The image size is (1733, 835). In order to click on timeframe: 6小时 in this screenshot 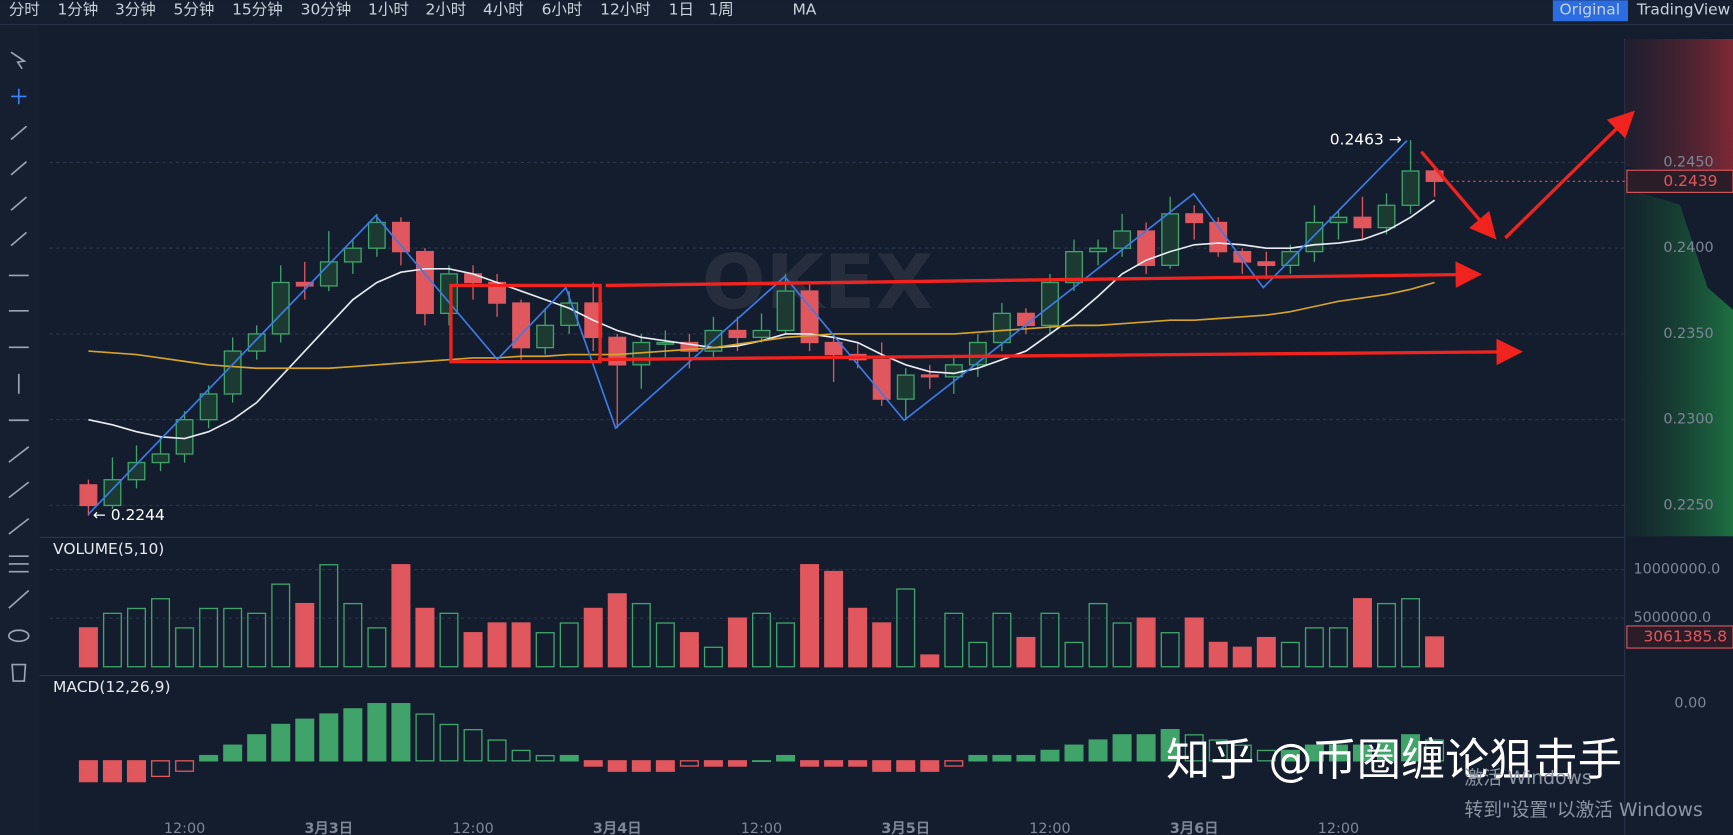, I will do `click(562, 10)`.